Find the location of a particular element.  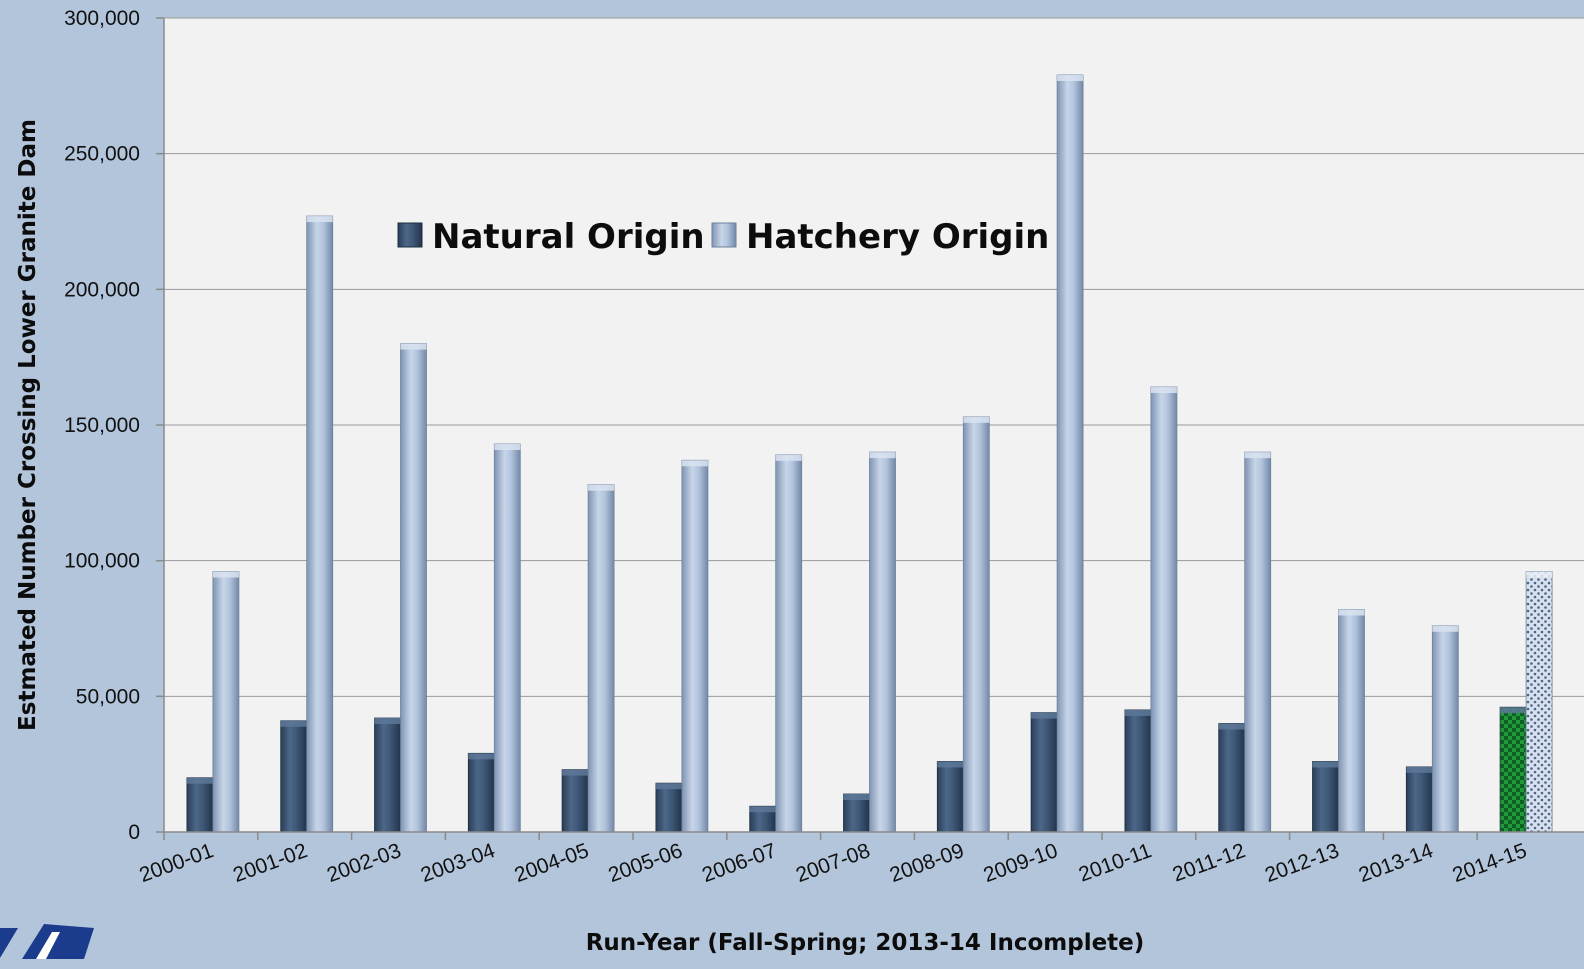

x-tick-label: 2006-07 is located at coordinates (739, 863).